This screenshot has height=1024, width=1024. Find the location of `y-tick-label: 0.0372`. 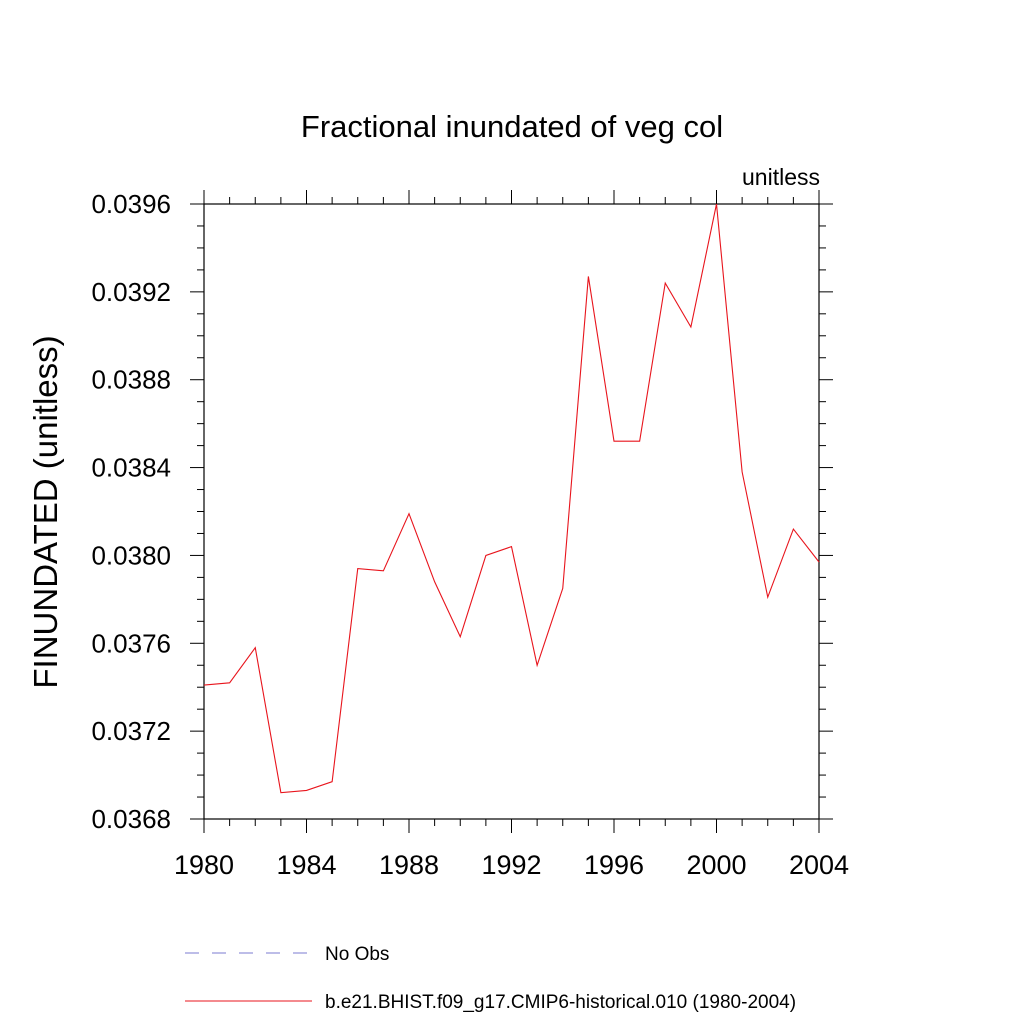

y-tick-label: 0.0372 is located at coordinates (131, 731).